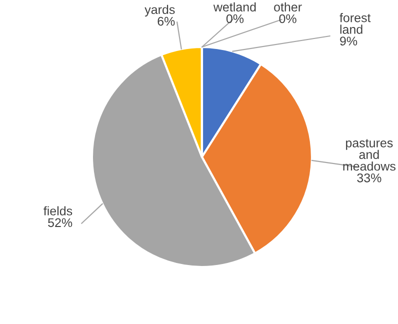 This screenshot has width=398, height=324. I want to click on category-label: wetland, so click(234, 7).